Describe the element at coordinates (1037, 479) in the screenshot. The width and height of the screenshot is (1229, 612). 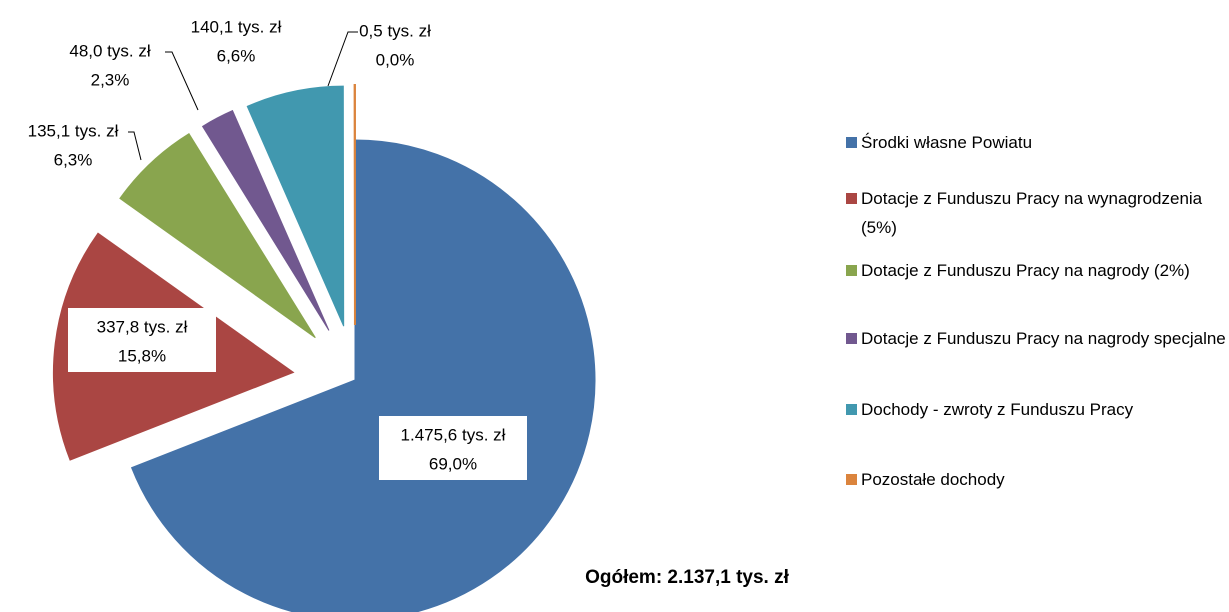
I see `legend-item: Pozostałe dochody` at that location.